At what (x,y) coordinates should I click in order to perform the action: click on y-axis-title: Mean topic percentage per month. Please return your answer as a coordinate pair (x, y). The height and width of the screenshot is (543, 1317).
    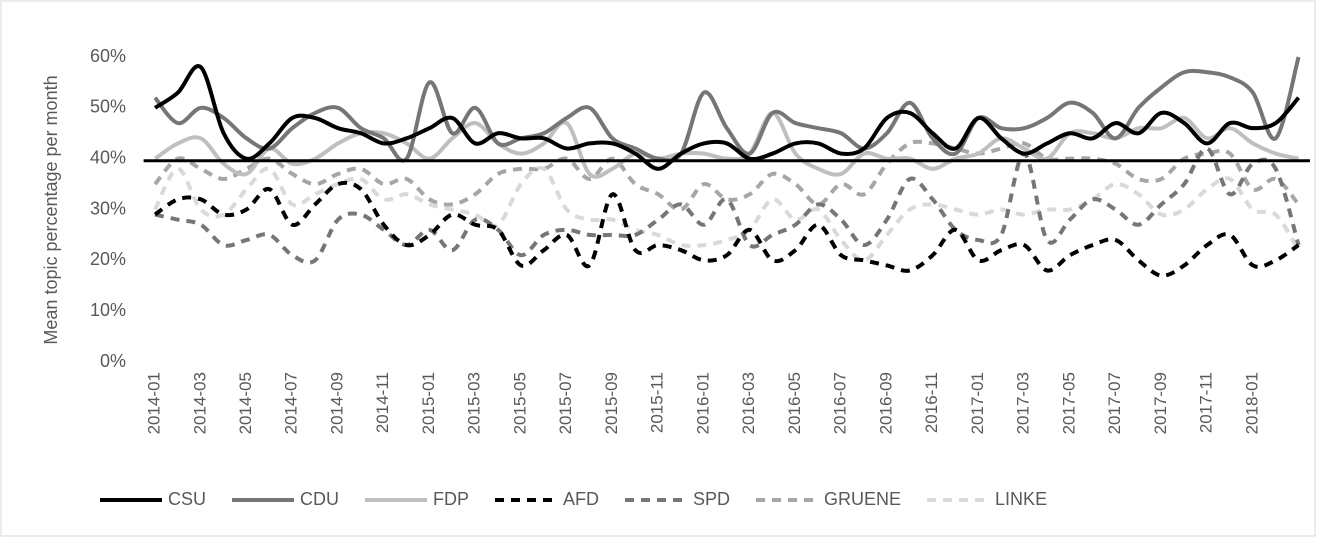
    Looking at the image, I should click on (51, 209).